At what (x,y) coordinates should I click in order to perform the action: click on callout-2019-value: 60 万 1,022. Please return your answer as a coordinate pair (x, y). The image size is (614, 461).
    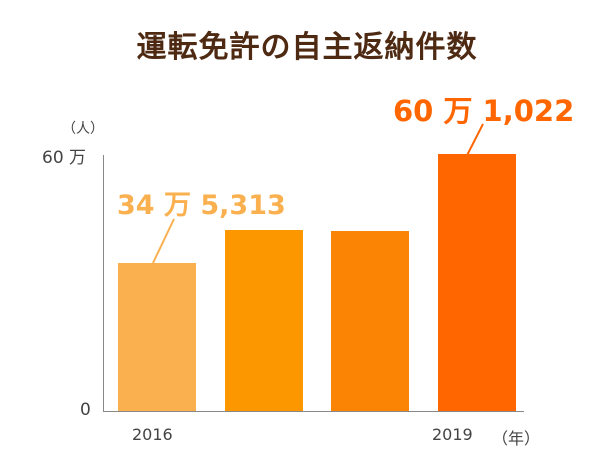
    Looking at the image, I should click on (484, 111).